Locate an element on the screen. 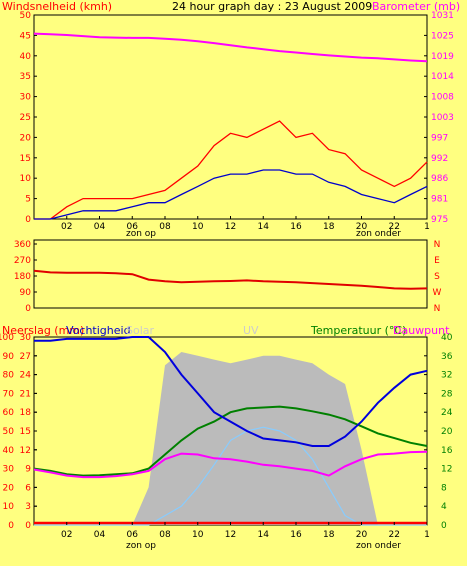  rain-tick-label: 9 is located at coordinates (28, 470).